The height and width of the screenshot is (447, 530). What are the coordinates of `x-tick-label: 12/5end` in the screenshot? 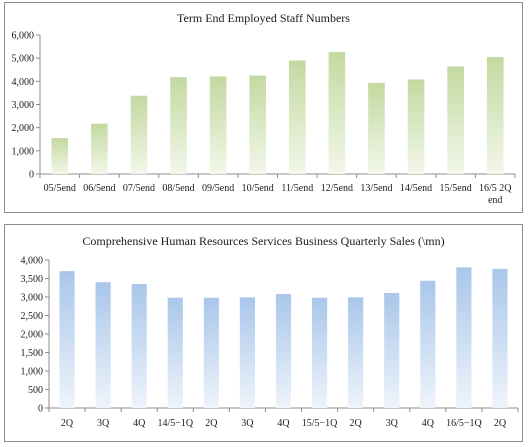 It's located at (337, 188).